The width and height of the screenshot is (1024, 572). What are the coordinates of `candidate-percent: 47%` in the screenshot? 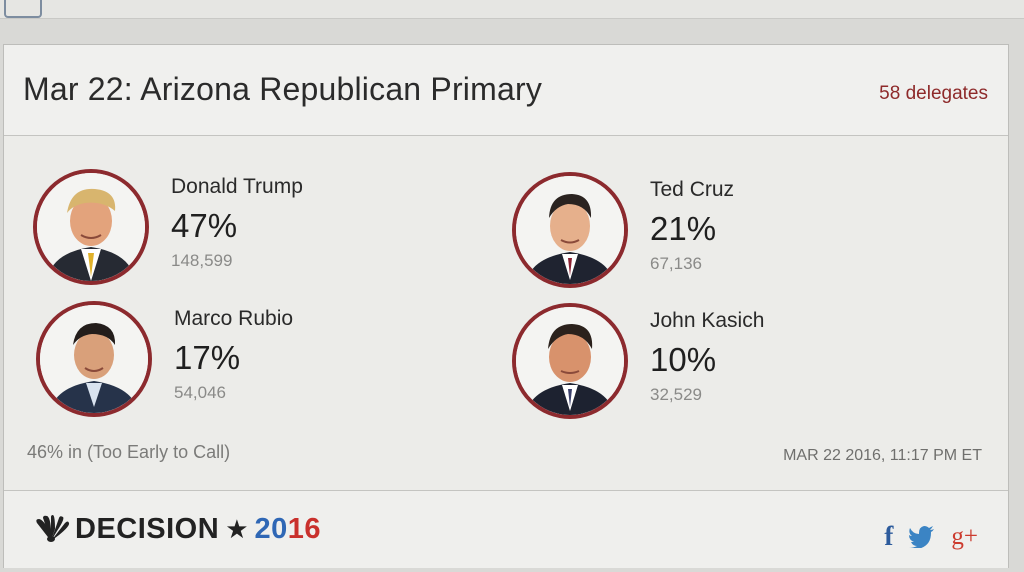 It's located at (204, 225).